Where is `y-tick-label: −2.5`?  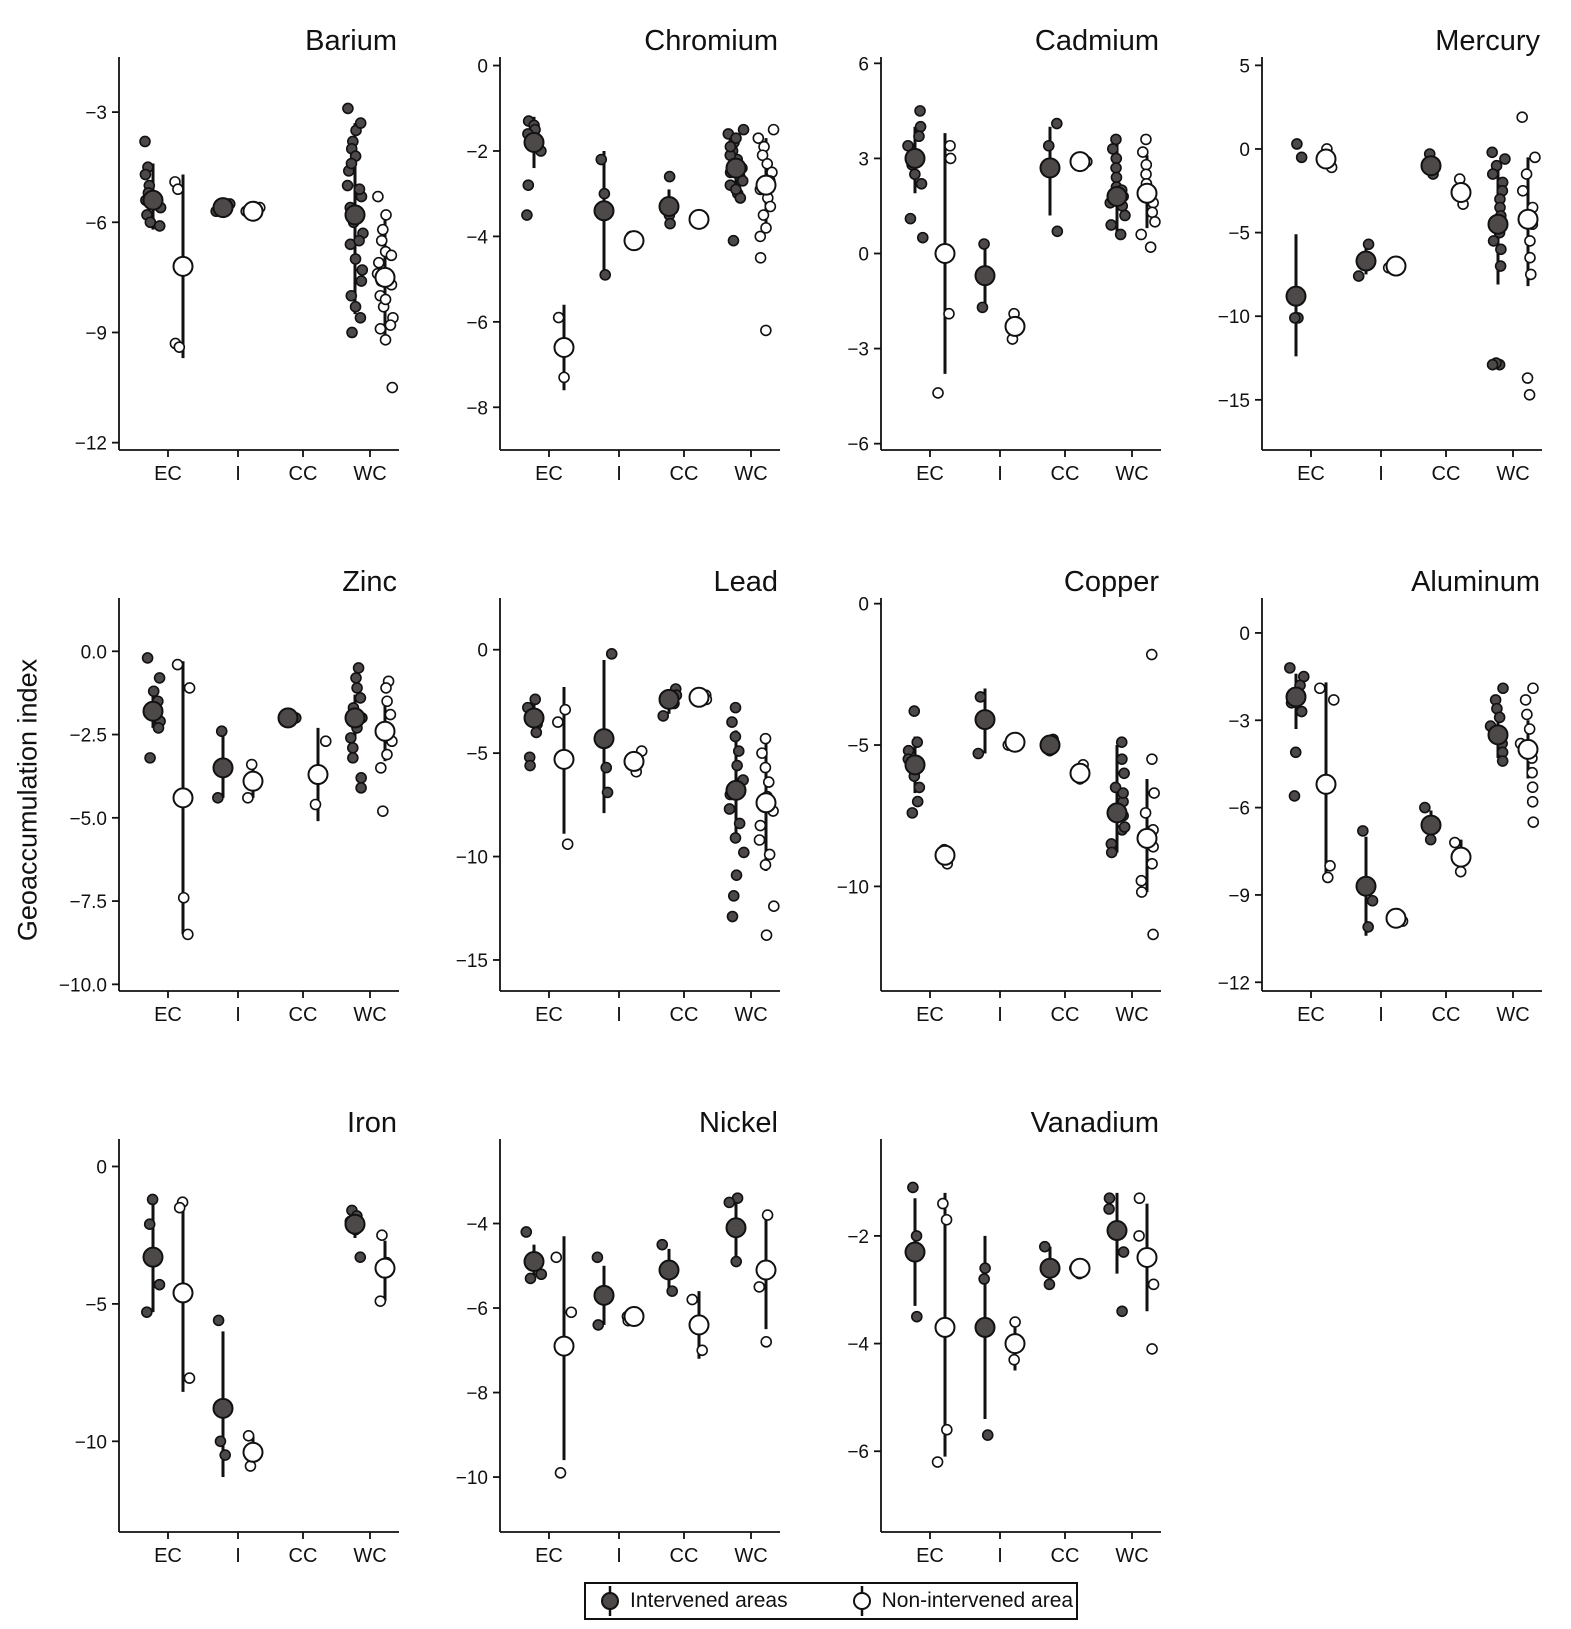
y-tick-label: −2.5 is located at coordinates (88, 736).